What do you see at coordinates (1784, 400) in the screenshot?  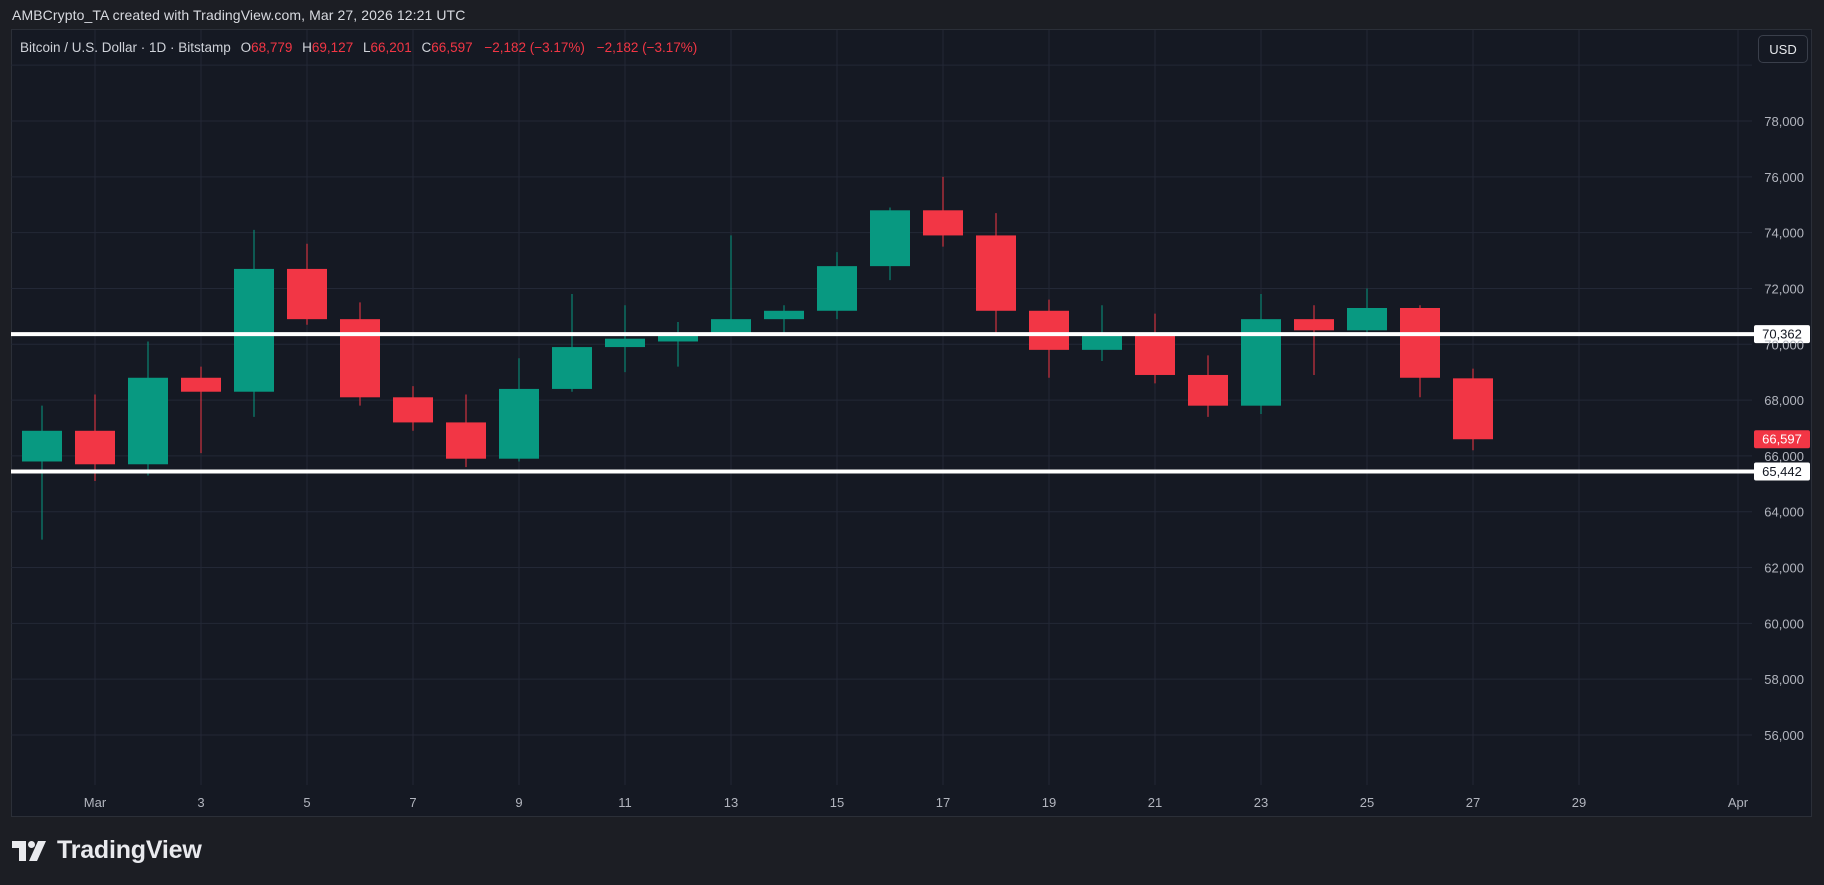 I see `y-tick-label: 68,000` at bounding box center [1784, 400].